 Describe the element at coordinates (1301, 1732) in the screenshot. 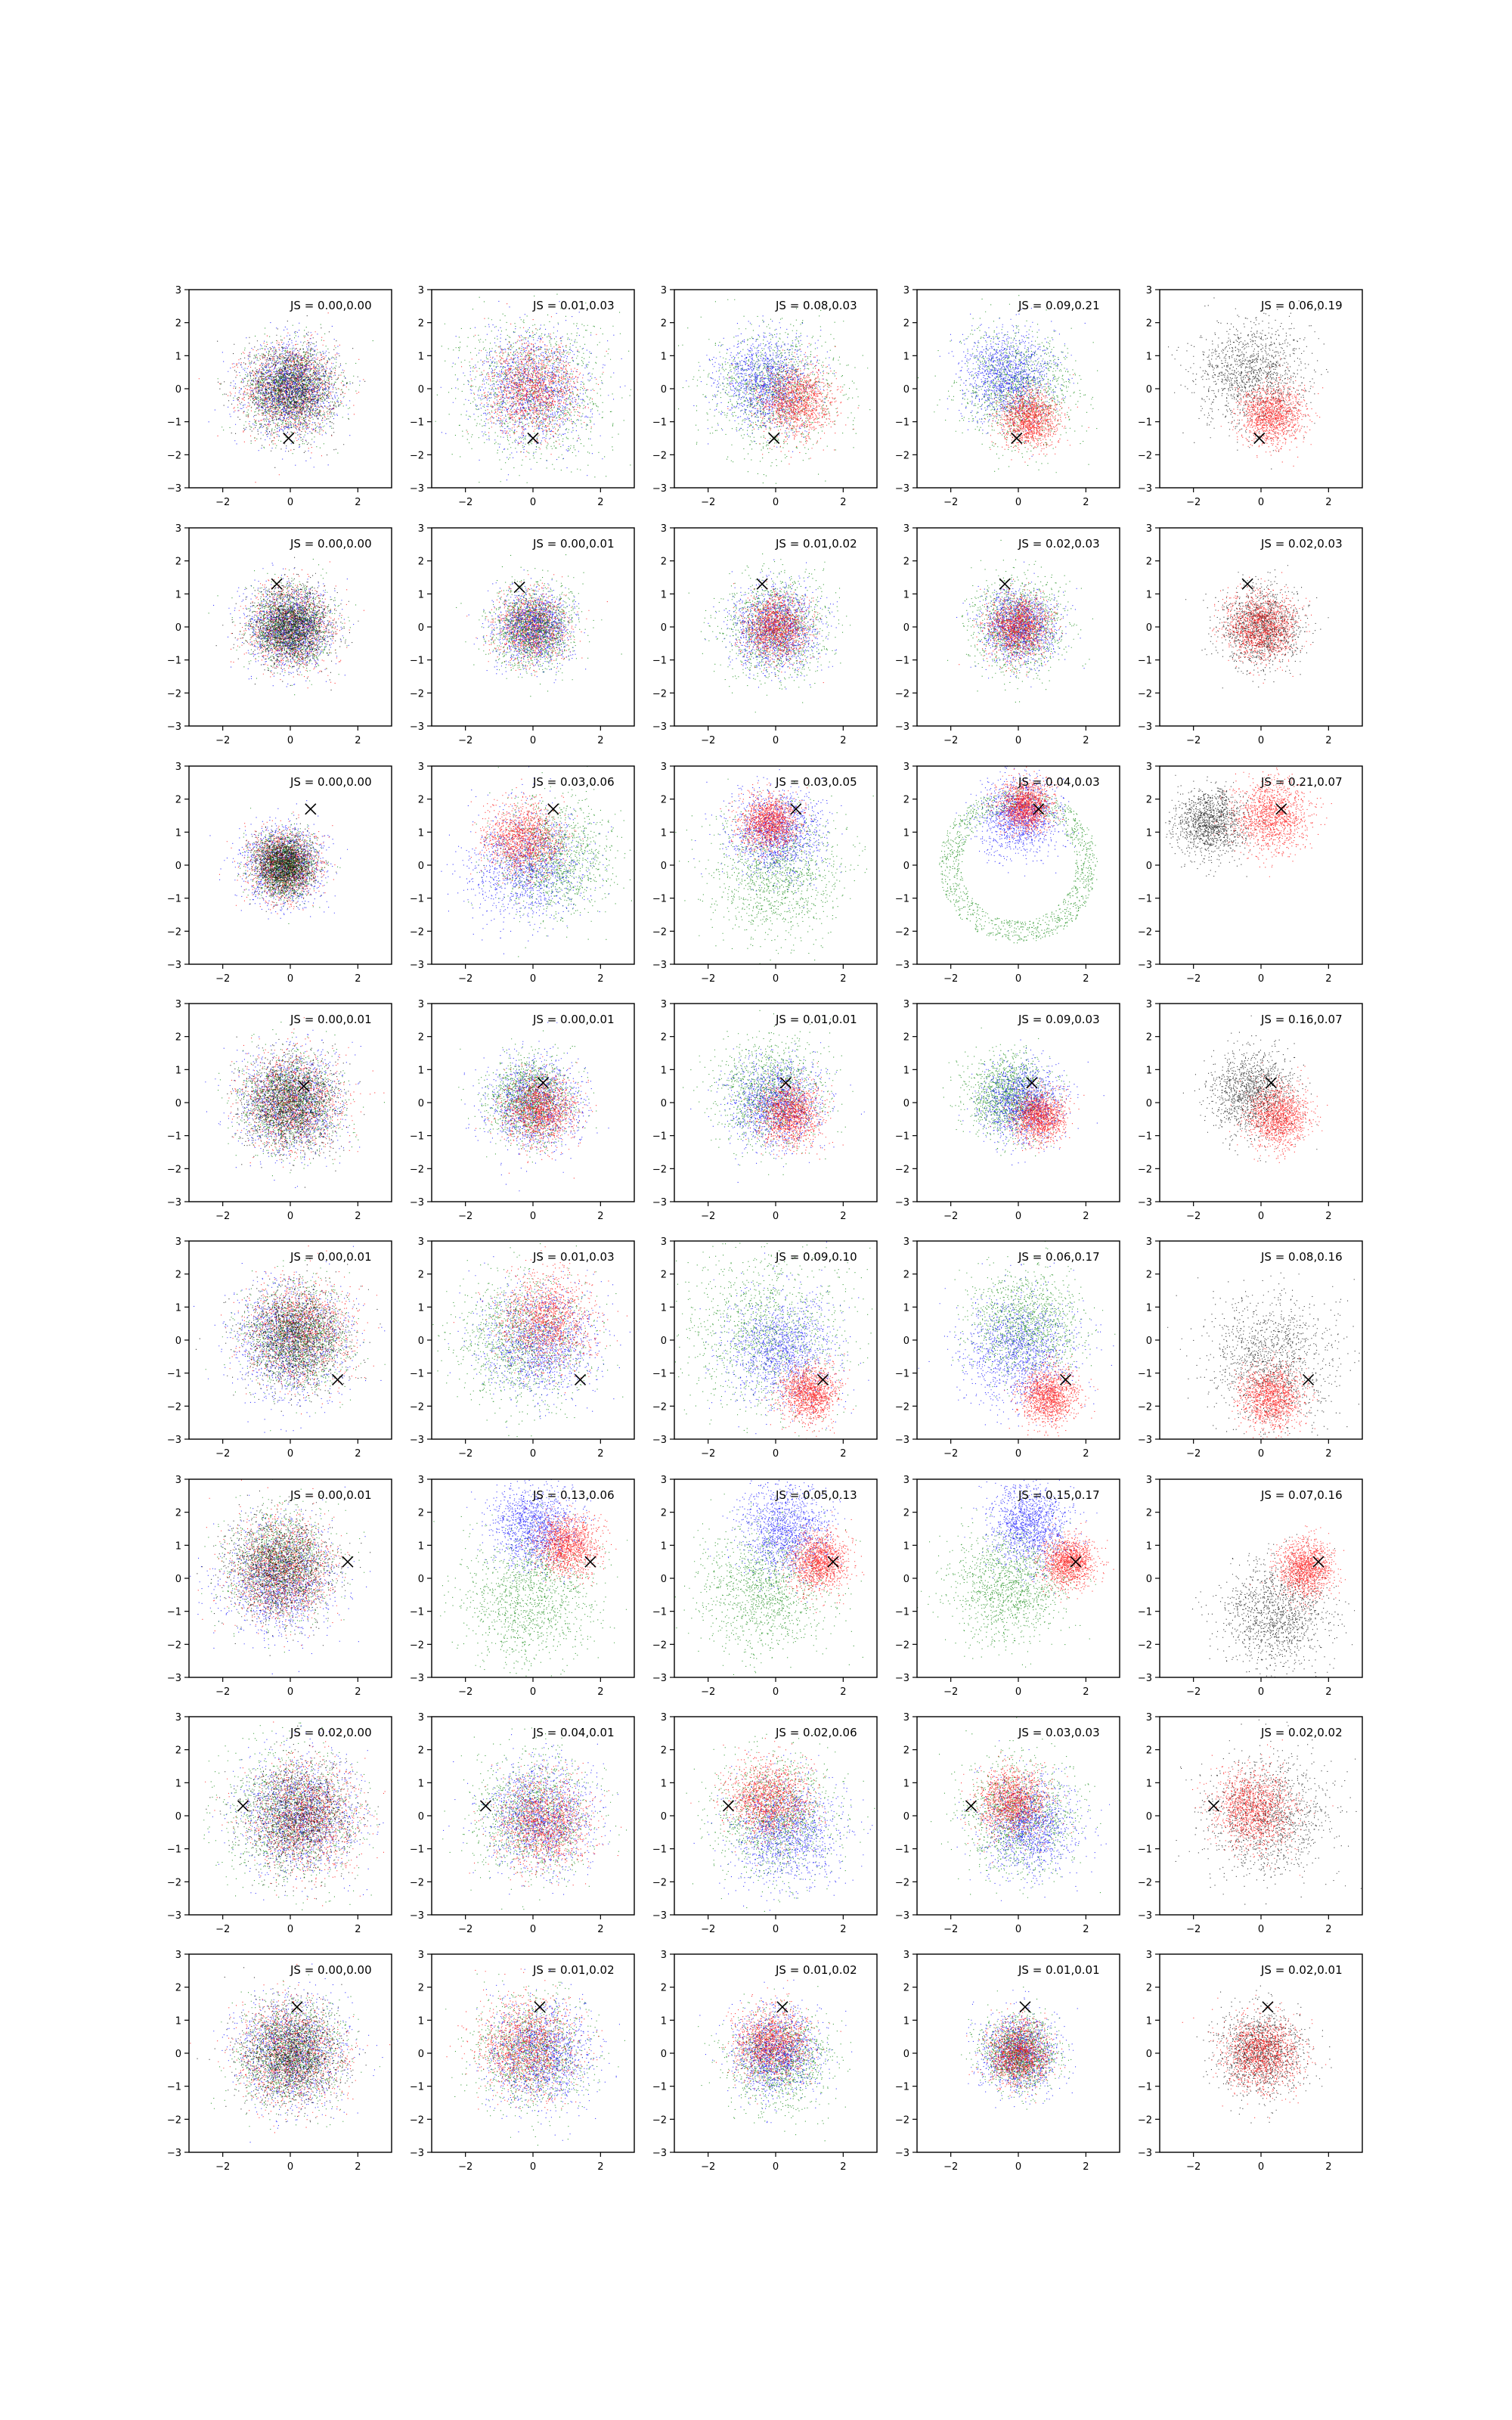

I see `js-annotation: JS = 0.02,0.02` at that location.